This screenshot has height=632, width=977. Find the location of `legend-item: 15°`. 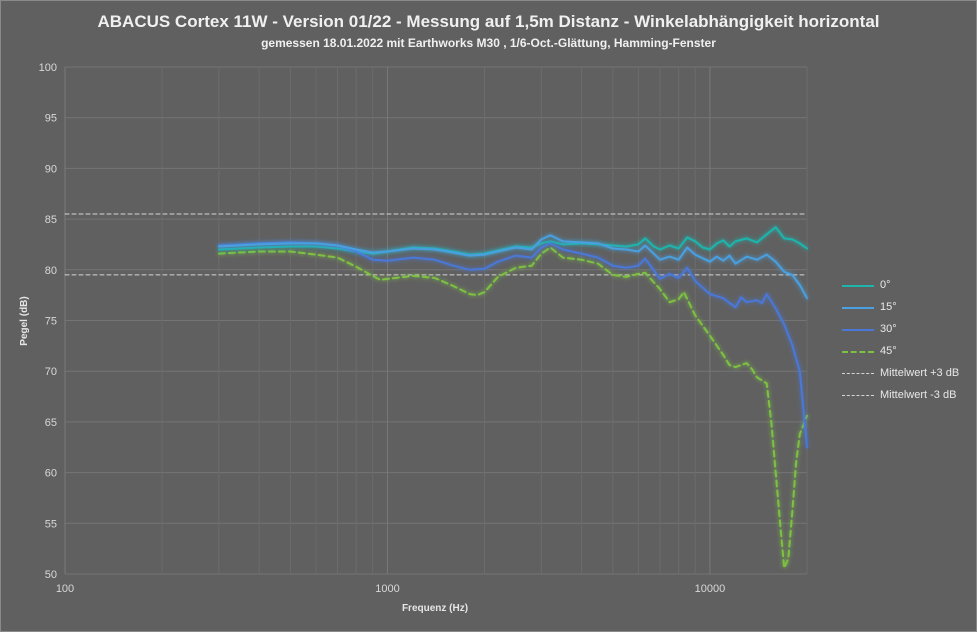

legend-item: 15° is located at coordinates (907, 311).